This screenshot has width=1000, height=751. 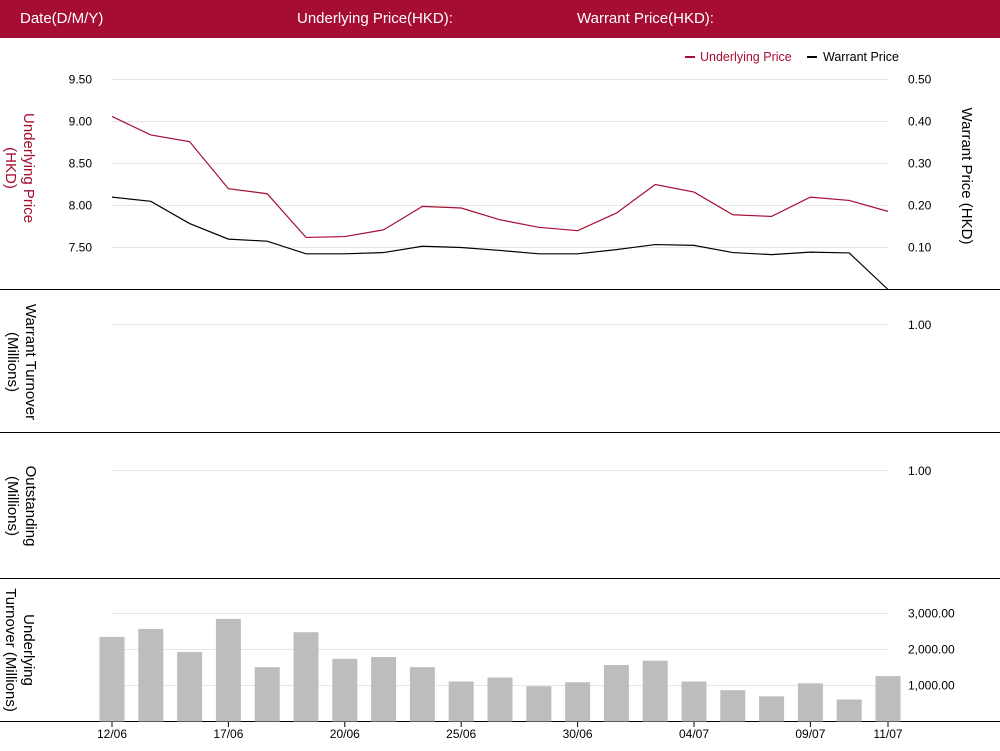 What do you see at coordinates (21, 506) in the screenshot?
I see `outstanding-axis-title: Outstanding(Millions)` at bounding box center [21, 506].